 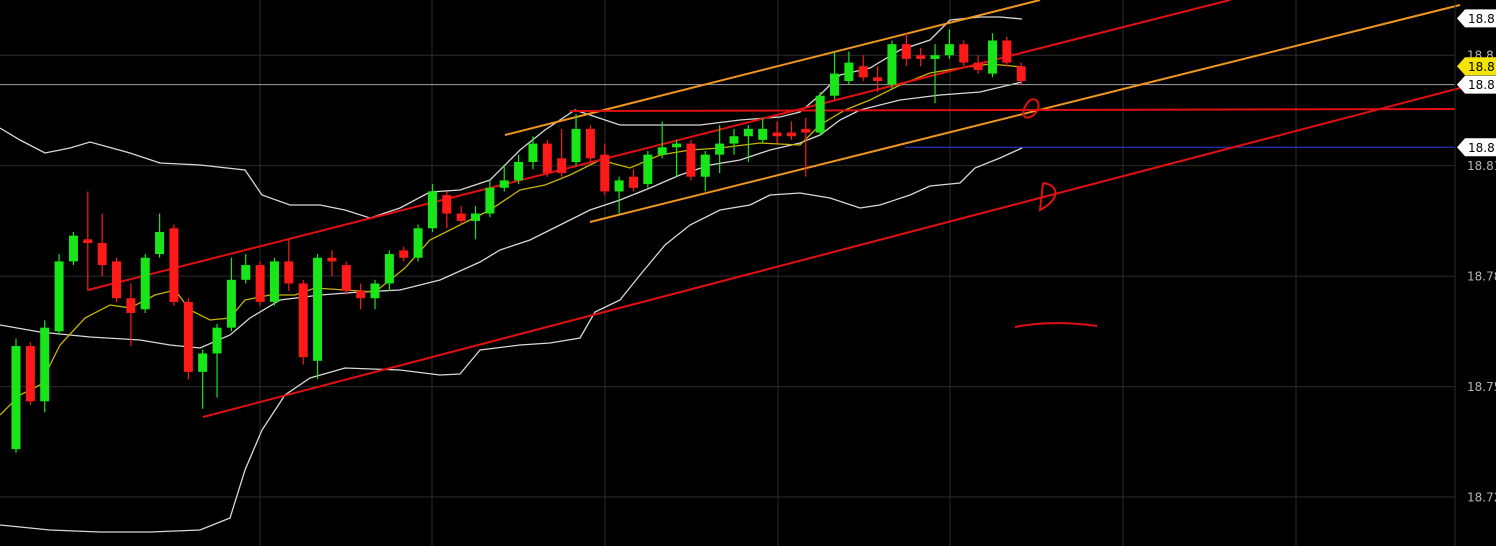 I want to click on y-tick-label: 18.78, so click(x=1481, y=277).